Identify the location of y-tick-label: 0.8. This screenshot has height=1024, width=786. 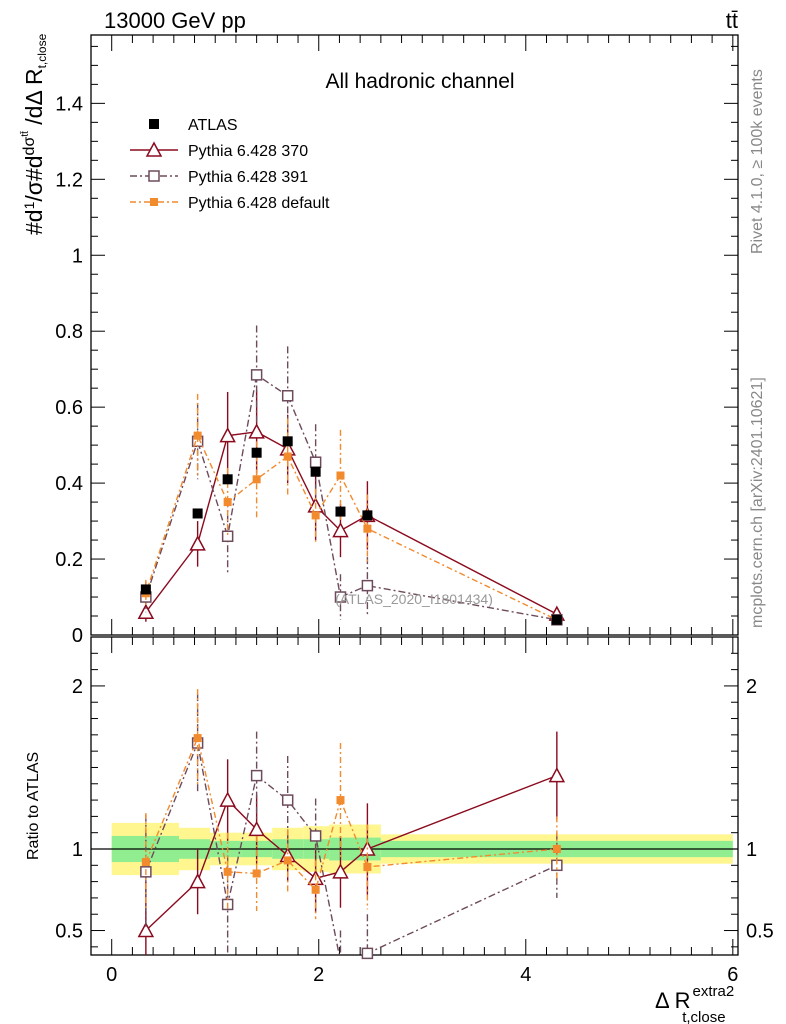
(69, 332).